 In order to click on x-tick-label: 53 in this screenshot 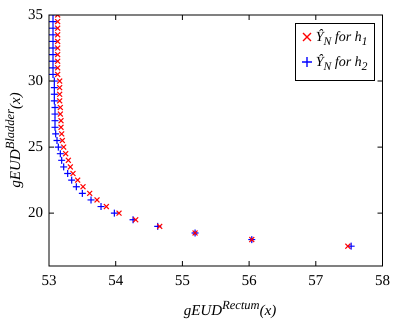, I will do `click(49, 280)`.